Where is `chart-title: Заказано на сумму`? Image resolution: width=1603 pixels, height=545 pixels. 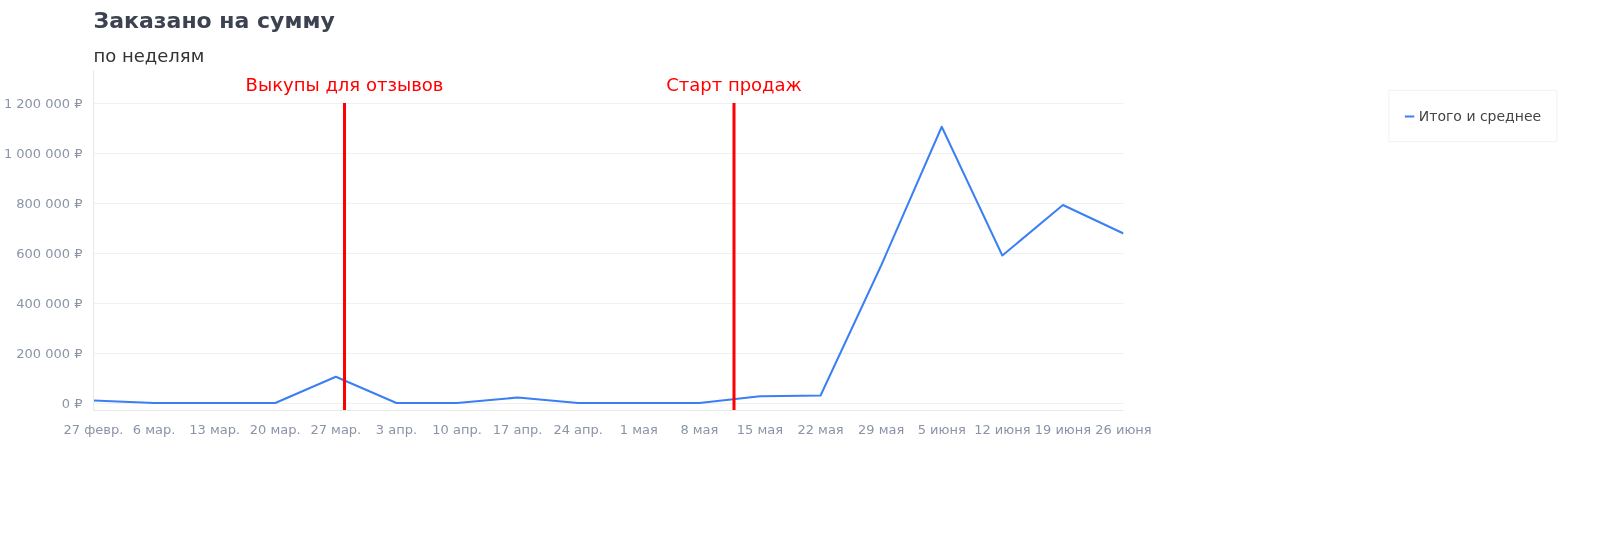
chart-title: Заказано на сумму is located at coordinates (214, 20).